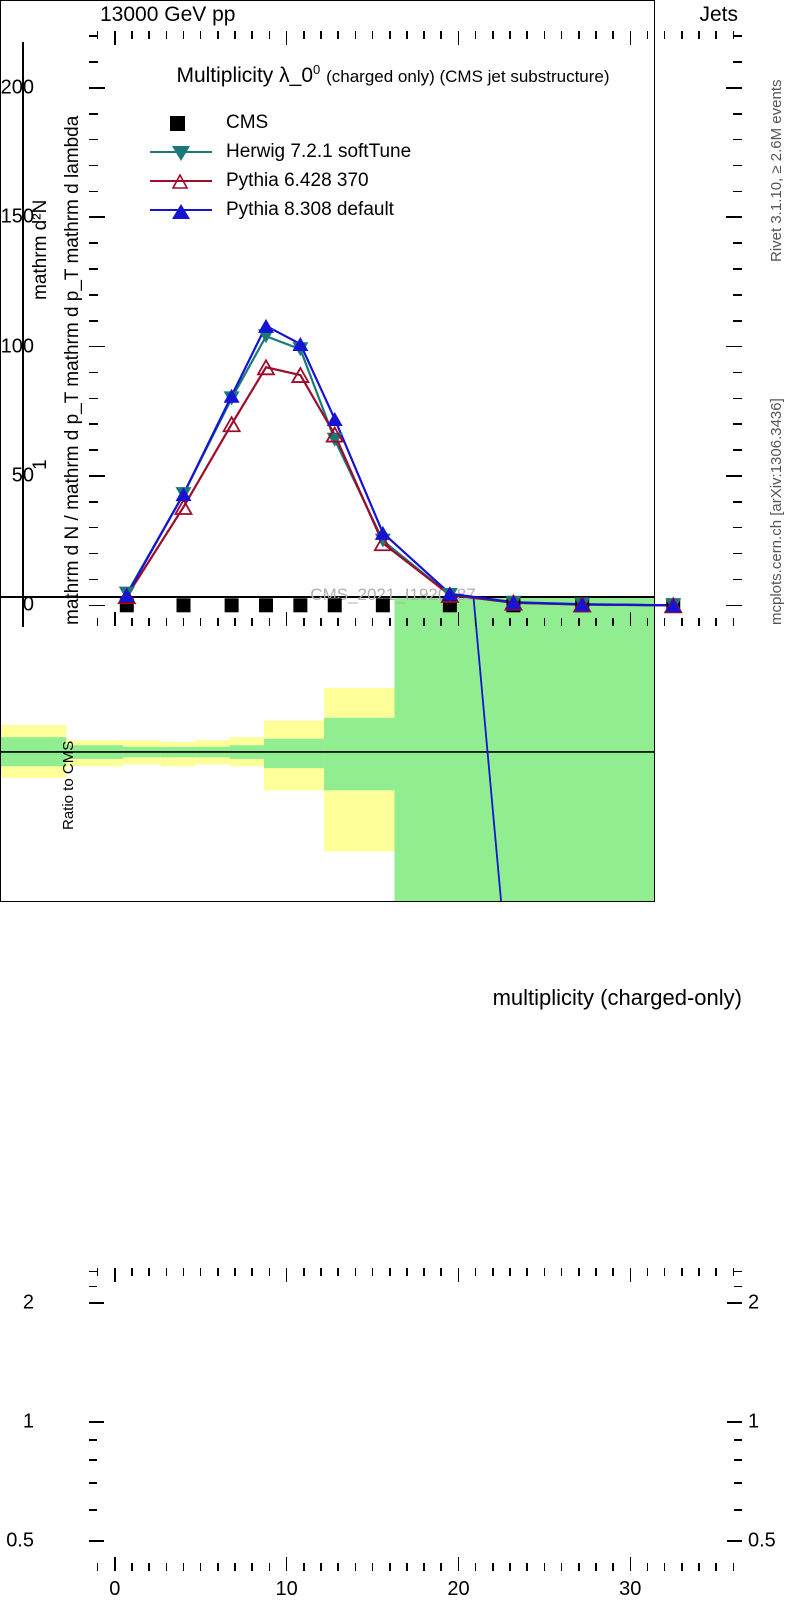 The width and height of the screenshot is (786, 1601). I want to click on yaxis-tick-label-150: 150, so click(17, 216).